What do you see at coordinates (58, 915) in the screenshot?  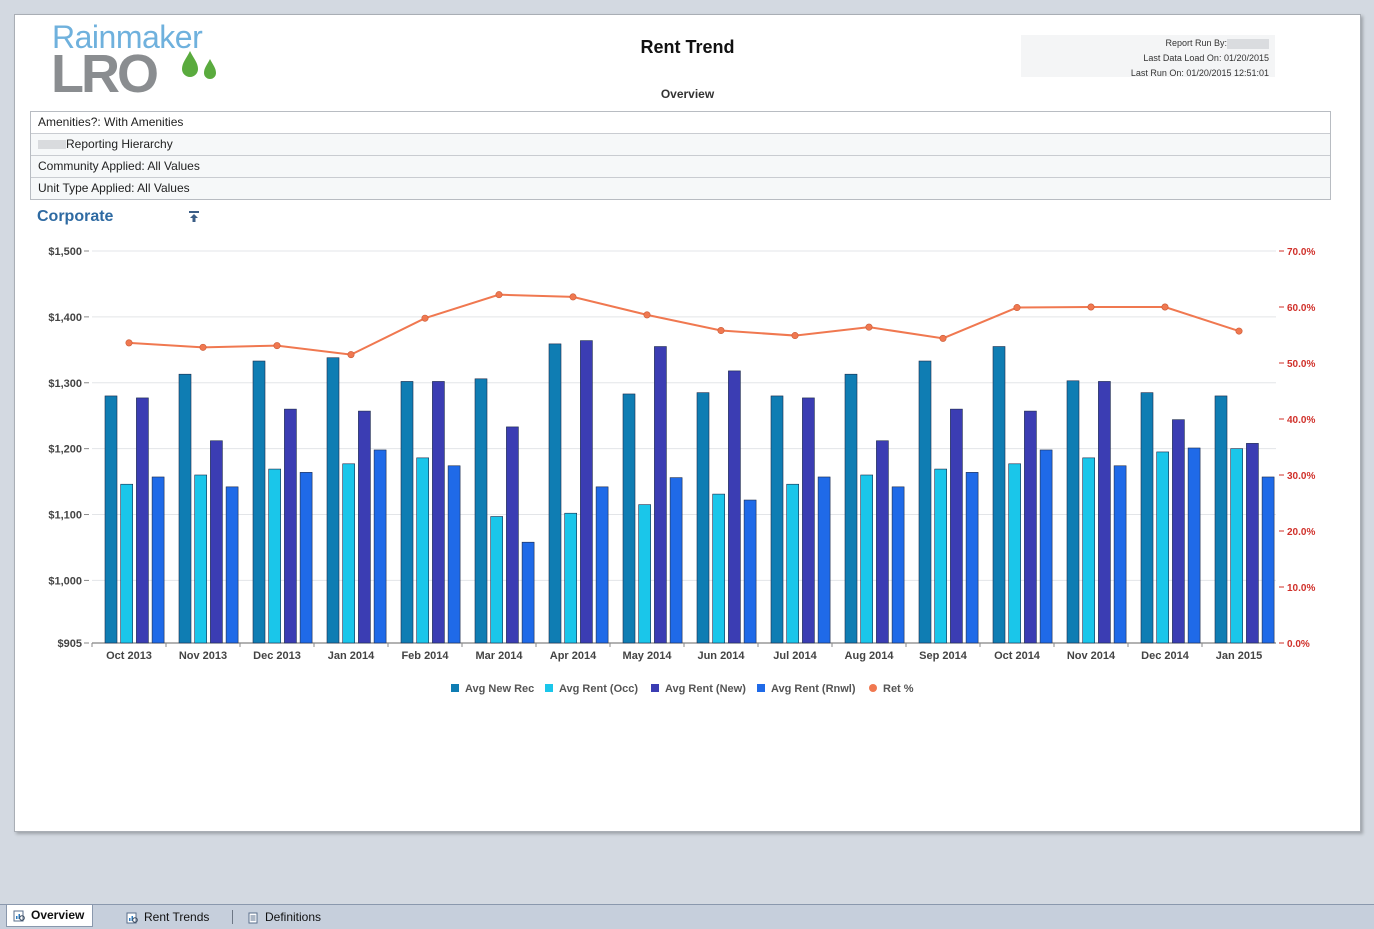 I see `tab-label: Overview` at bounding box center [58, 915].